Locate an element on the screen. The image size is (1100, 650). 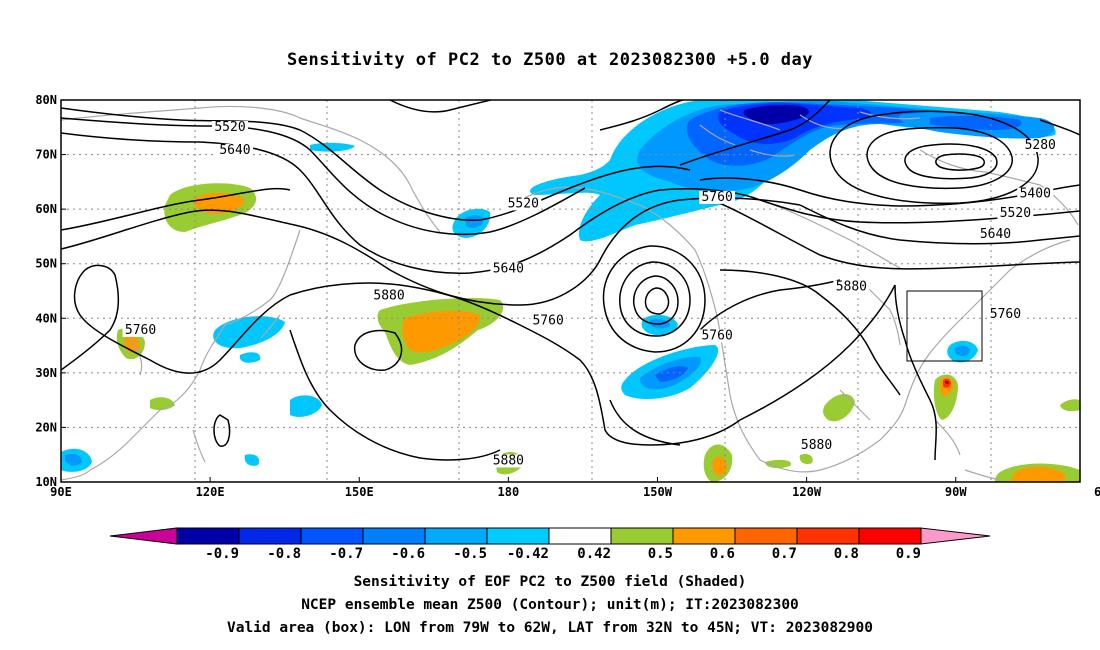
colorbar-low-triangle is located at coordinates (143, 536).